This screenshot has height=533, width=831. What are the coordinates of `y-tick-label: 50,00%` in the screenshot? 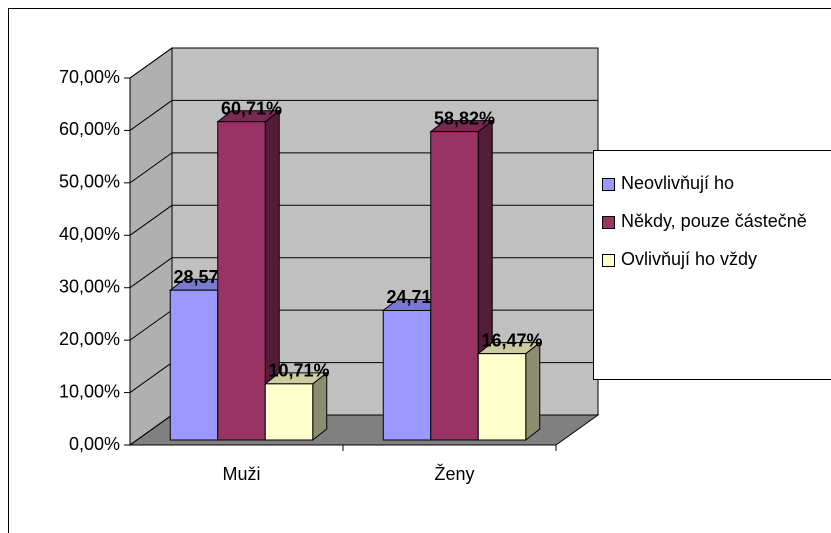 It's located at (89, 182).